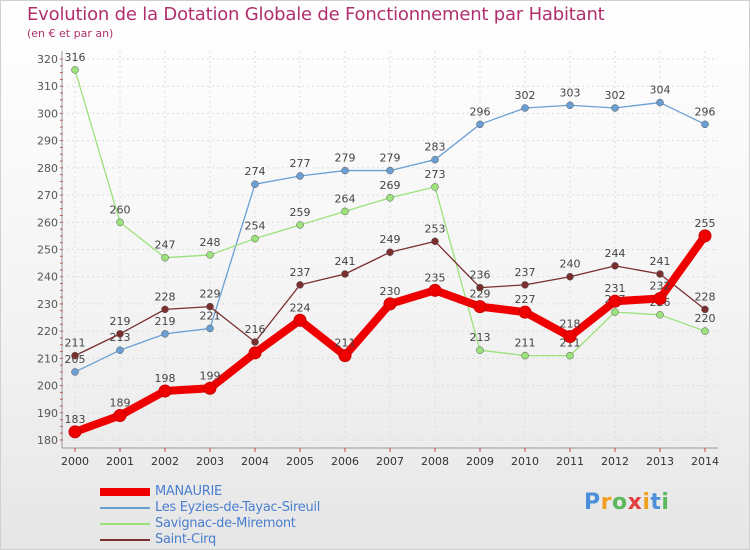 This screenshot has height=550, width=750. I want to click on data-label: 304, so click(660, 90).